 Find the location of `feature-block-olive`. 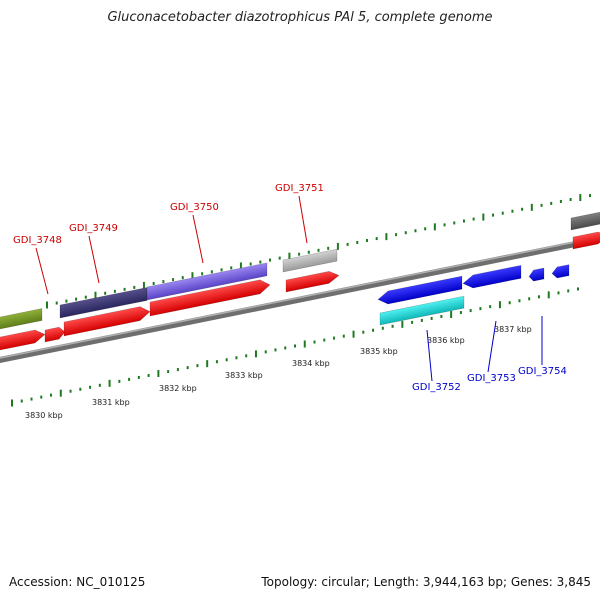

feature-block-olive is located at coordinates (21, 319).